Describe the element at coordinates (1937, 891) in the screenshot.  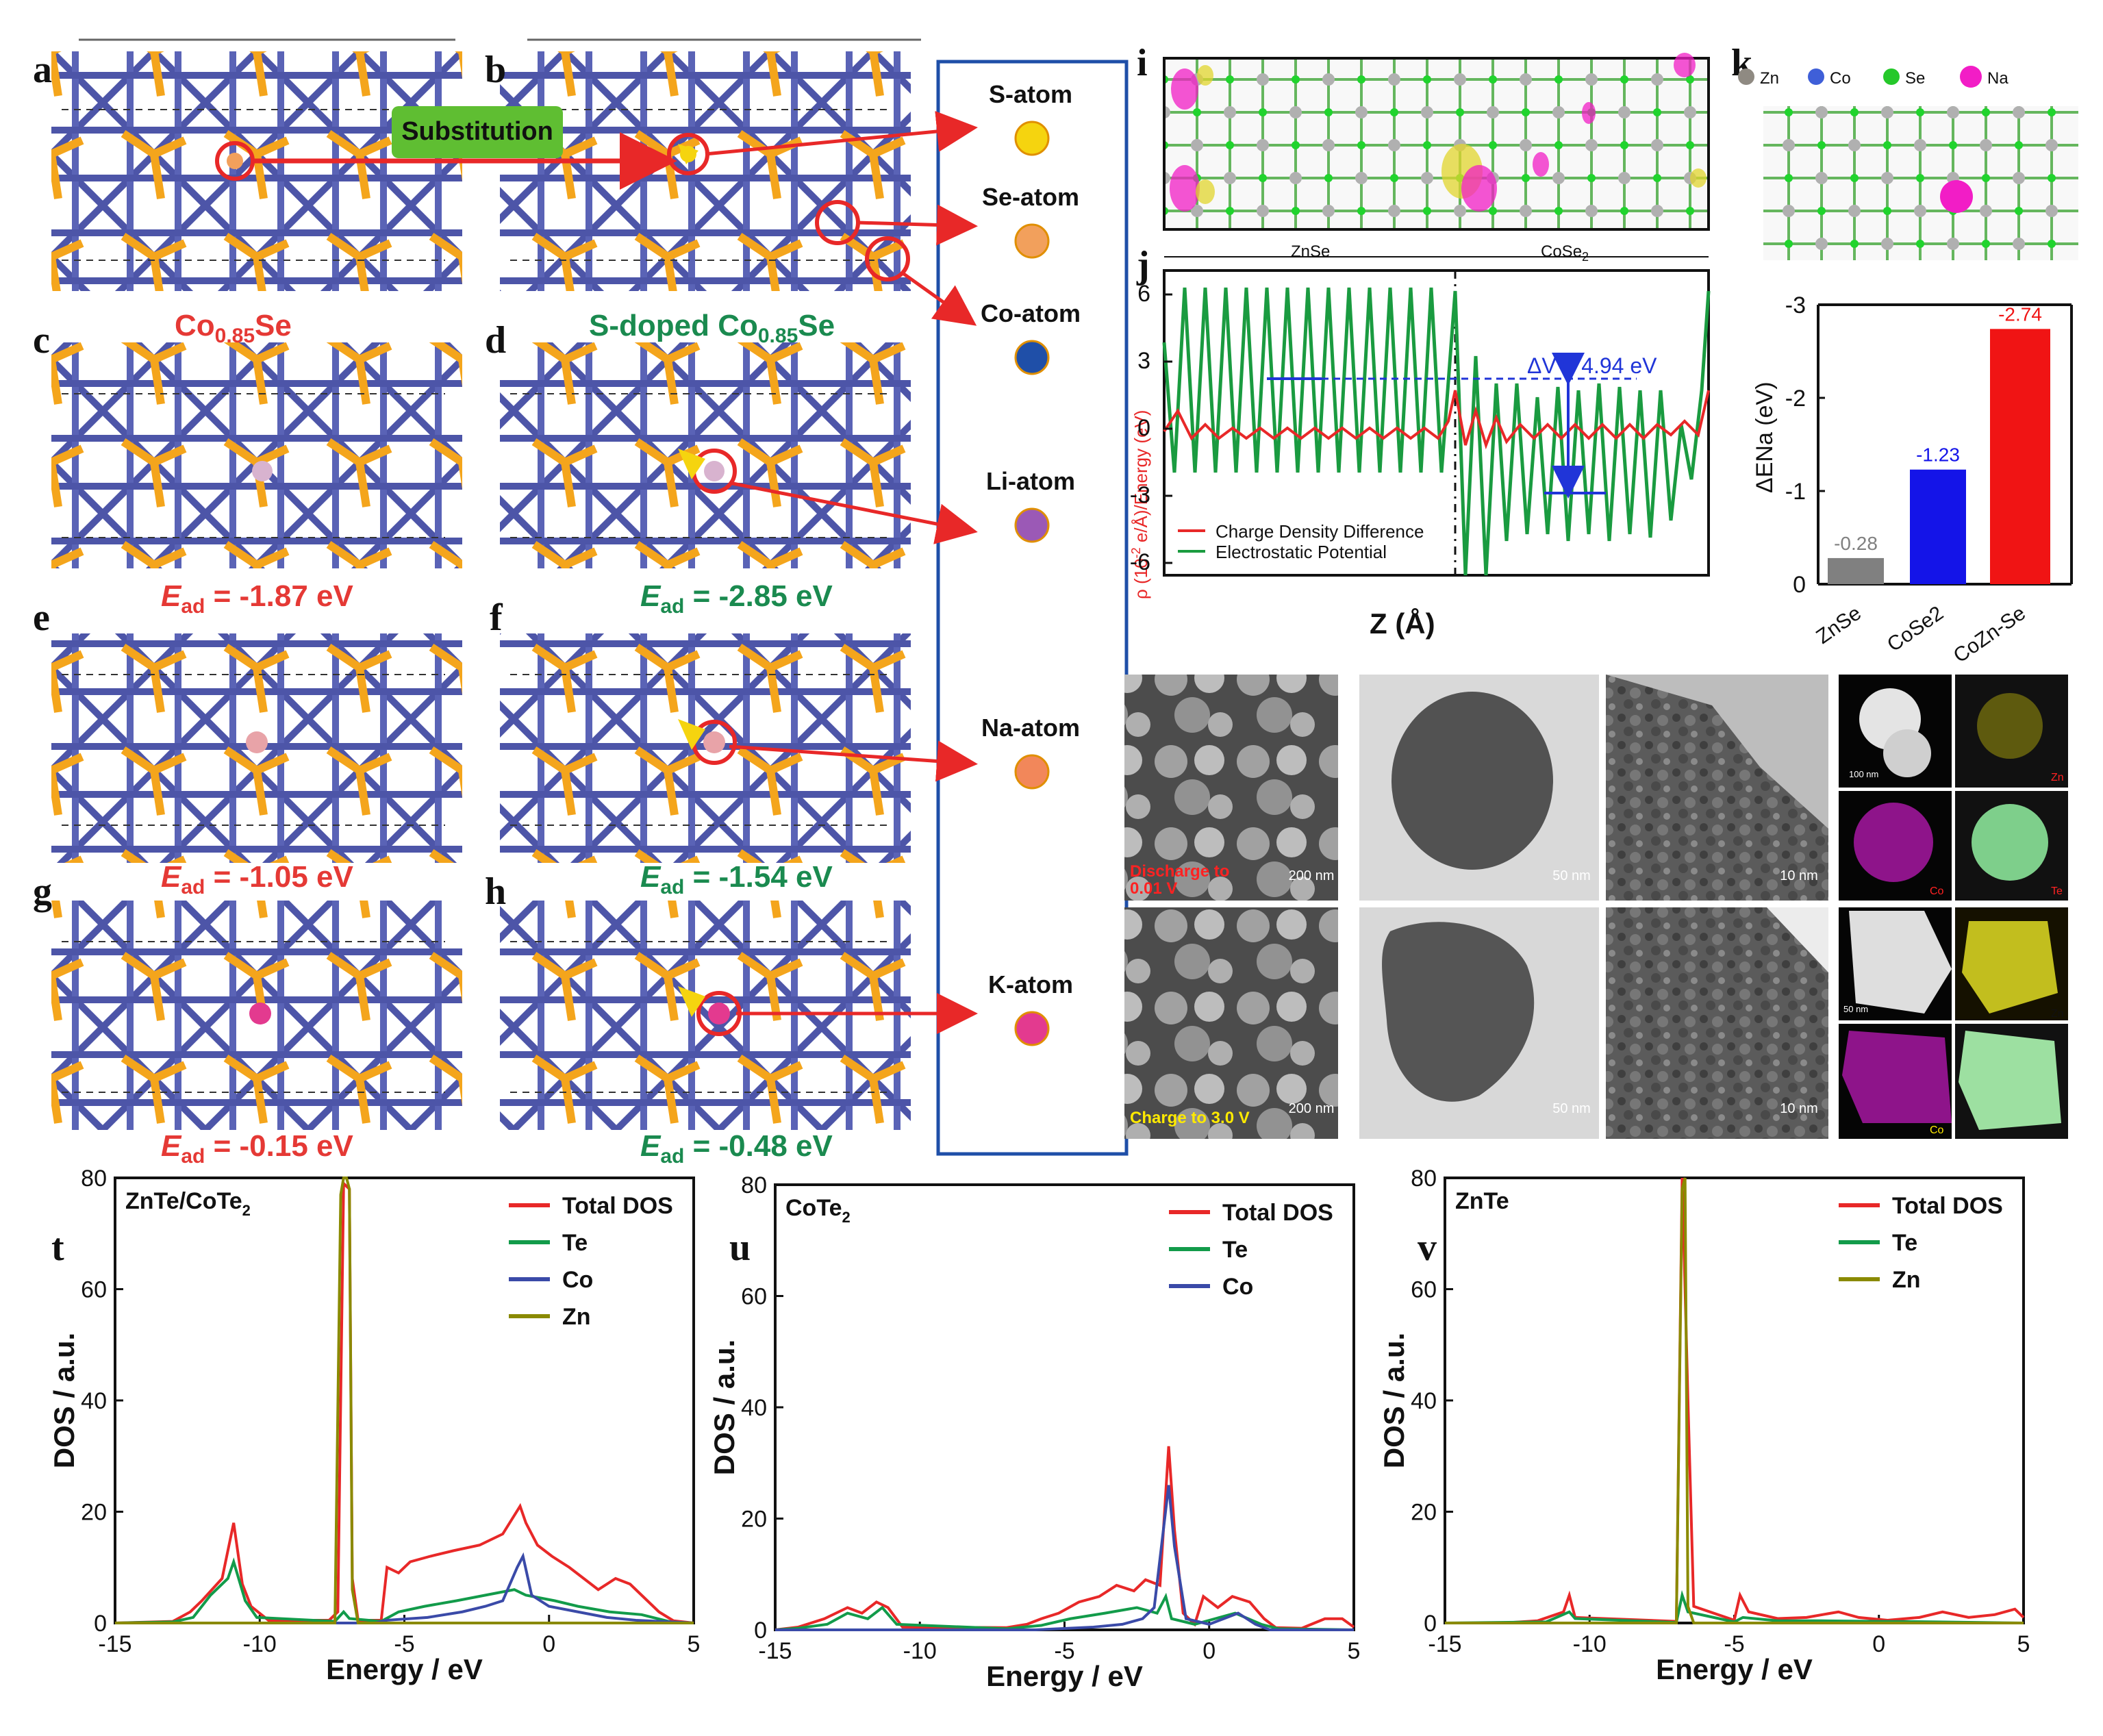
I see `o-co: Co` at that location.